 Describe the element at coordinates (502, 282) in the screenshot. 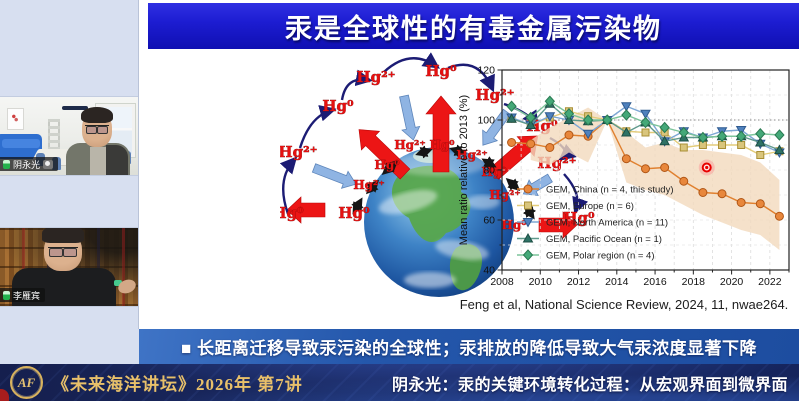

I see `svg-text: 2008` at that location.